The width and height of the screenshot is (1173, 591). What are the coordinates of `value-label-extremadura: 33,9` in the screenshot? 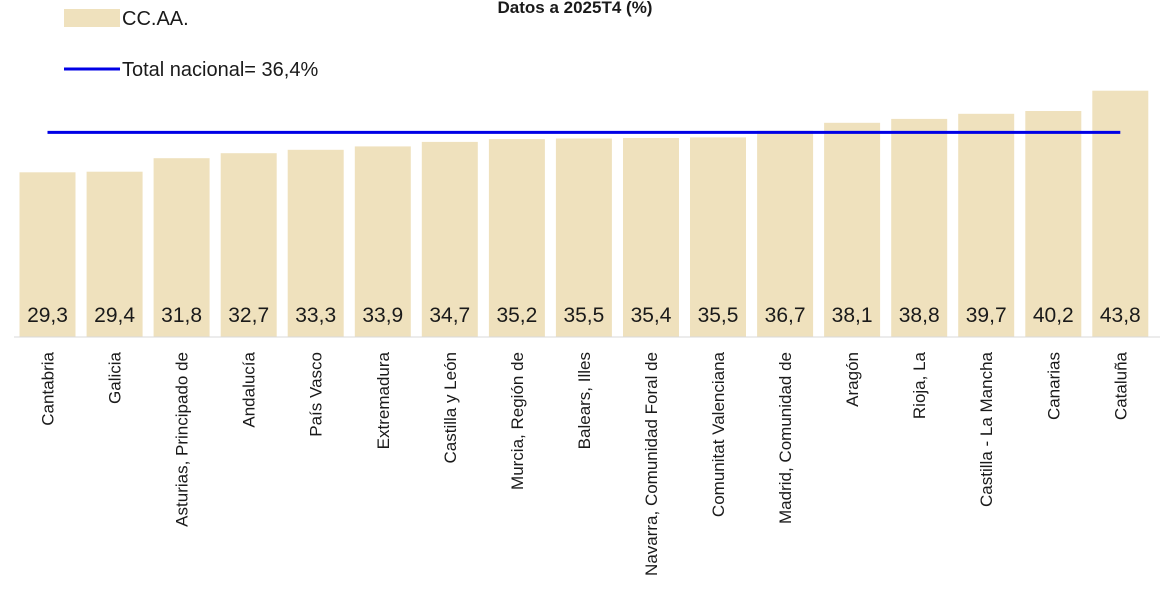 It's located at (382, 315).